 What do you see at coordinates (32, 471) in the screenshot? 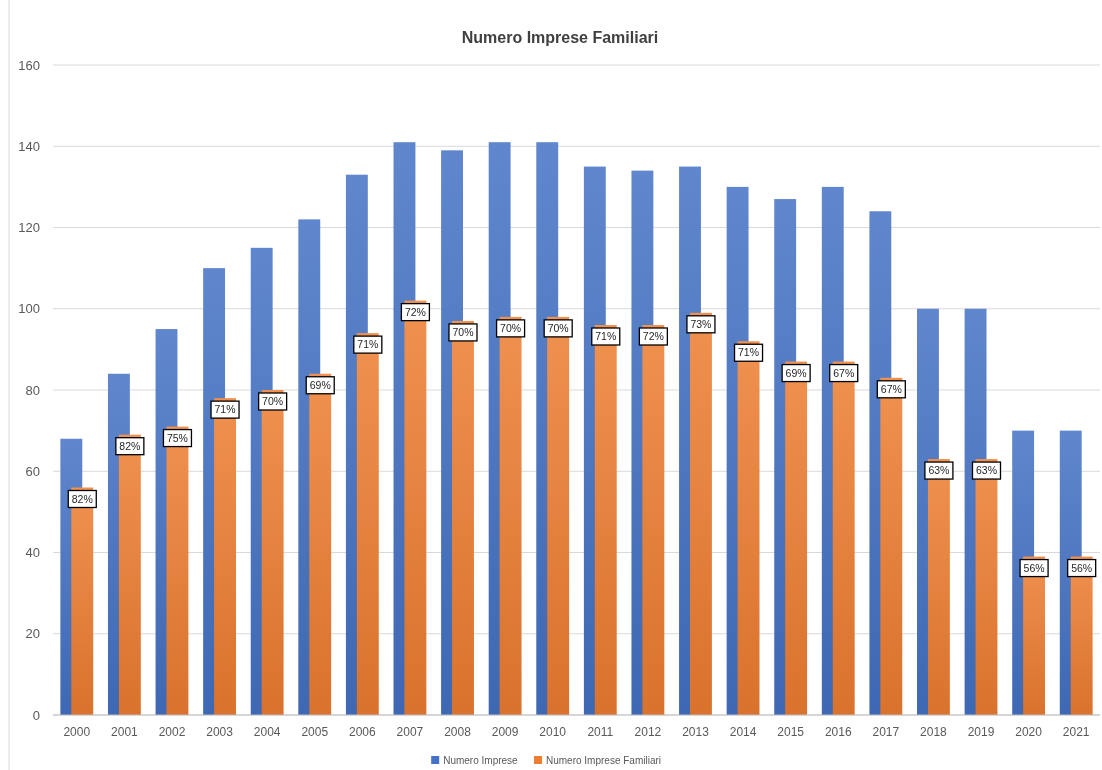
I see `y-tick-label: 60` at bounding box center [32, 471].